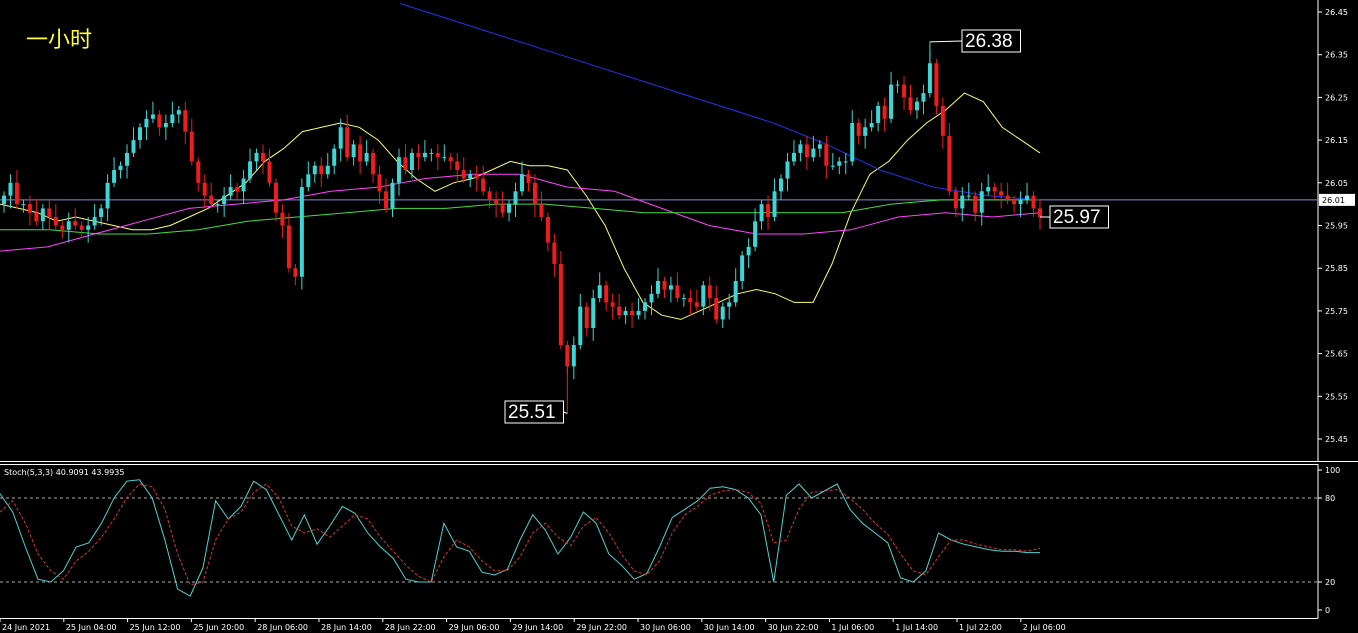 This screenshot has width=1358, height=633. I want to click on high-annotation-pointer, so click(946, 41).